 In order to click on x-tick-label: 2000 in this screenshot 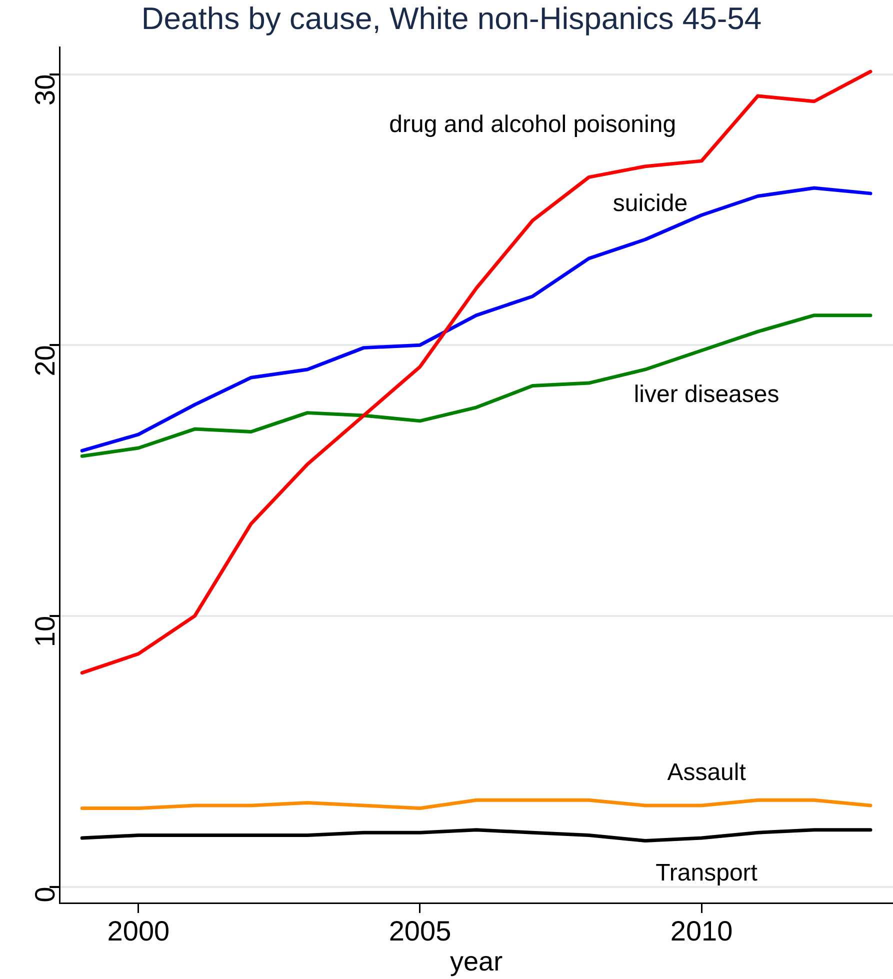, I will do `click(138, 931)`.